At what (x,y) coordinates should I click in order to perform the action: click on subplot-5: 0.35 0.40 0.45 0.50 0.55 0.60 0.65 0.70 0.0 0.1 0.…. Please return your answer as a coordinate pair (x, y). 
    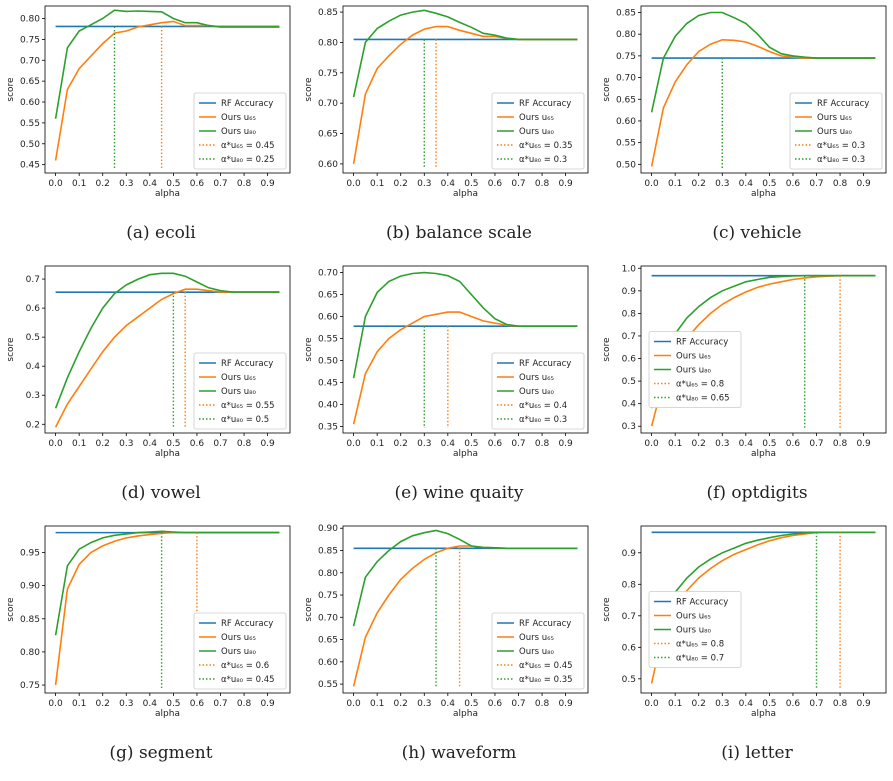
    Looking at the image, I should click on (446, 384).